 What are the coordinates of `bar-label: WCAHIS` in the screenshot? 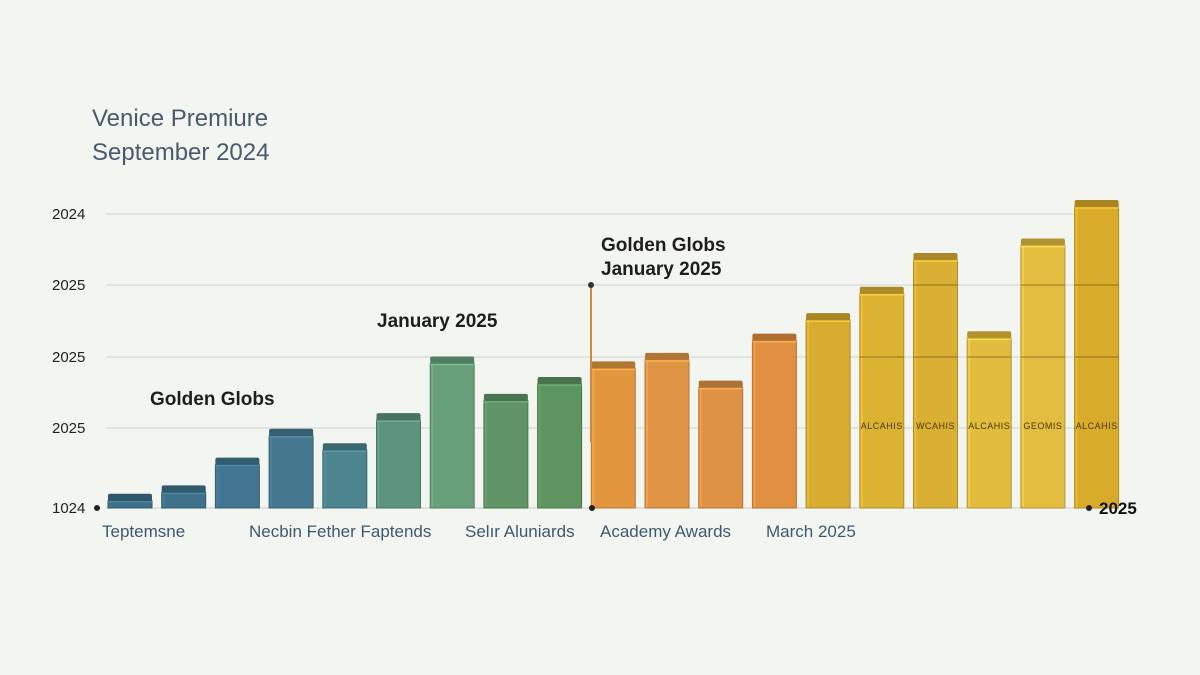 It's located at (935, 426).